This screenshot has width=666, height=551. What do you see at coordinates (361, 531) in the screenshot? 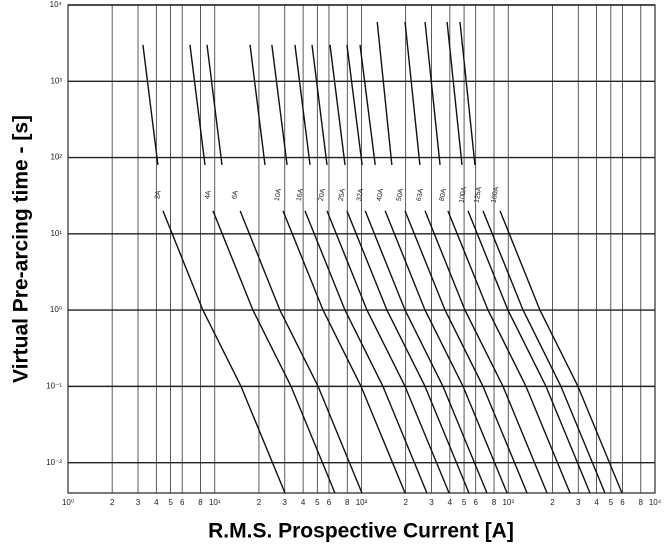
I see `x-axis-title: R.M.S. Prospective Current [A]` at bounding box center [361, 531].